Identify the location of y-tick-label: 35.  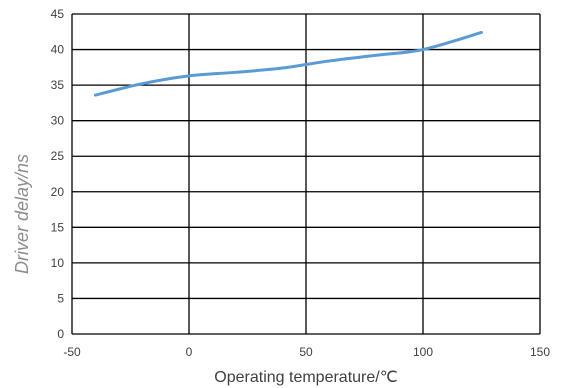
(58, 85).